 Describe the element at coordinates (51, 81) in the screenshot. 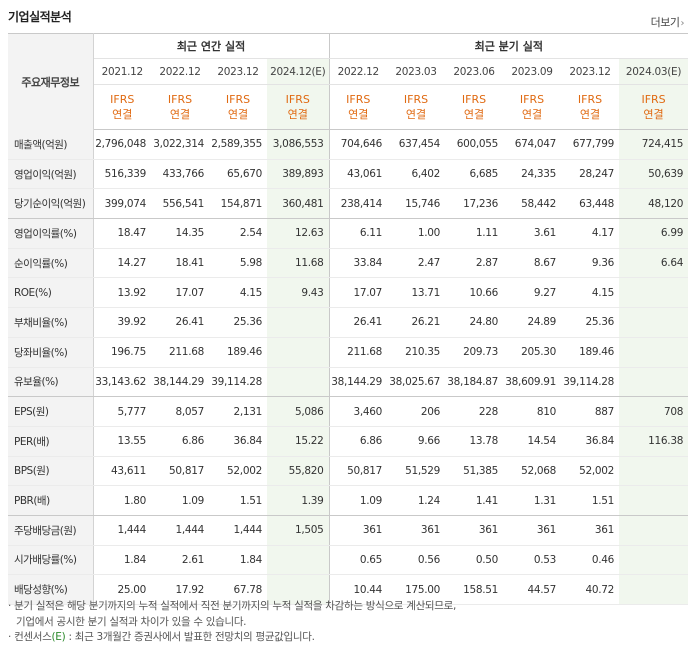

I see `header-label: 주요재무정보` at that location.